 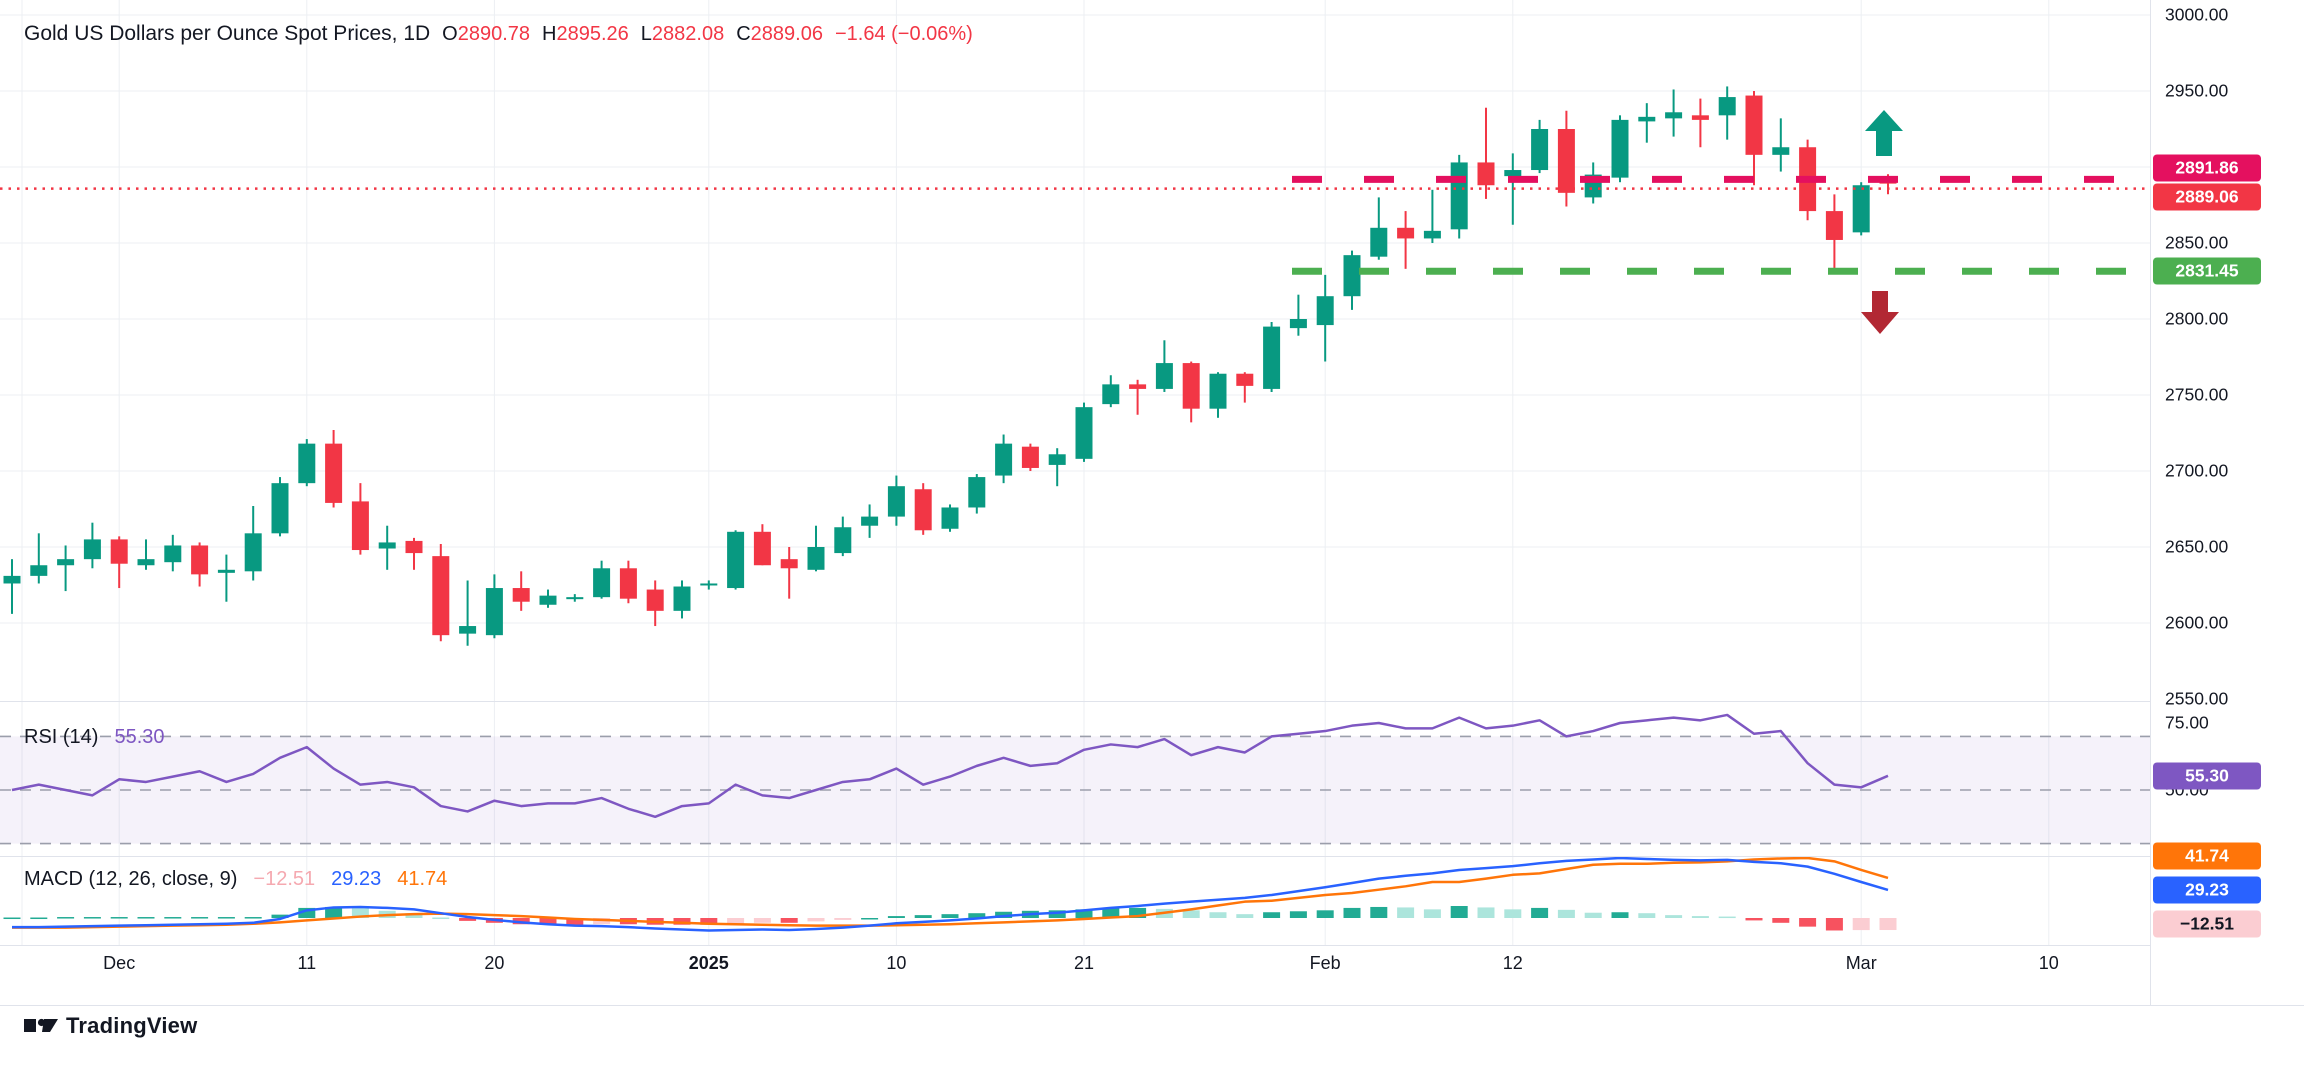 I want to click on macd-badge: −12.51, so click(x=2207, y=924).